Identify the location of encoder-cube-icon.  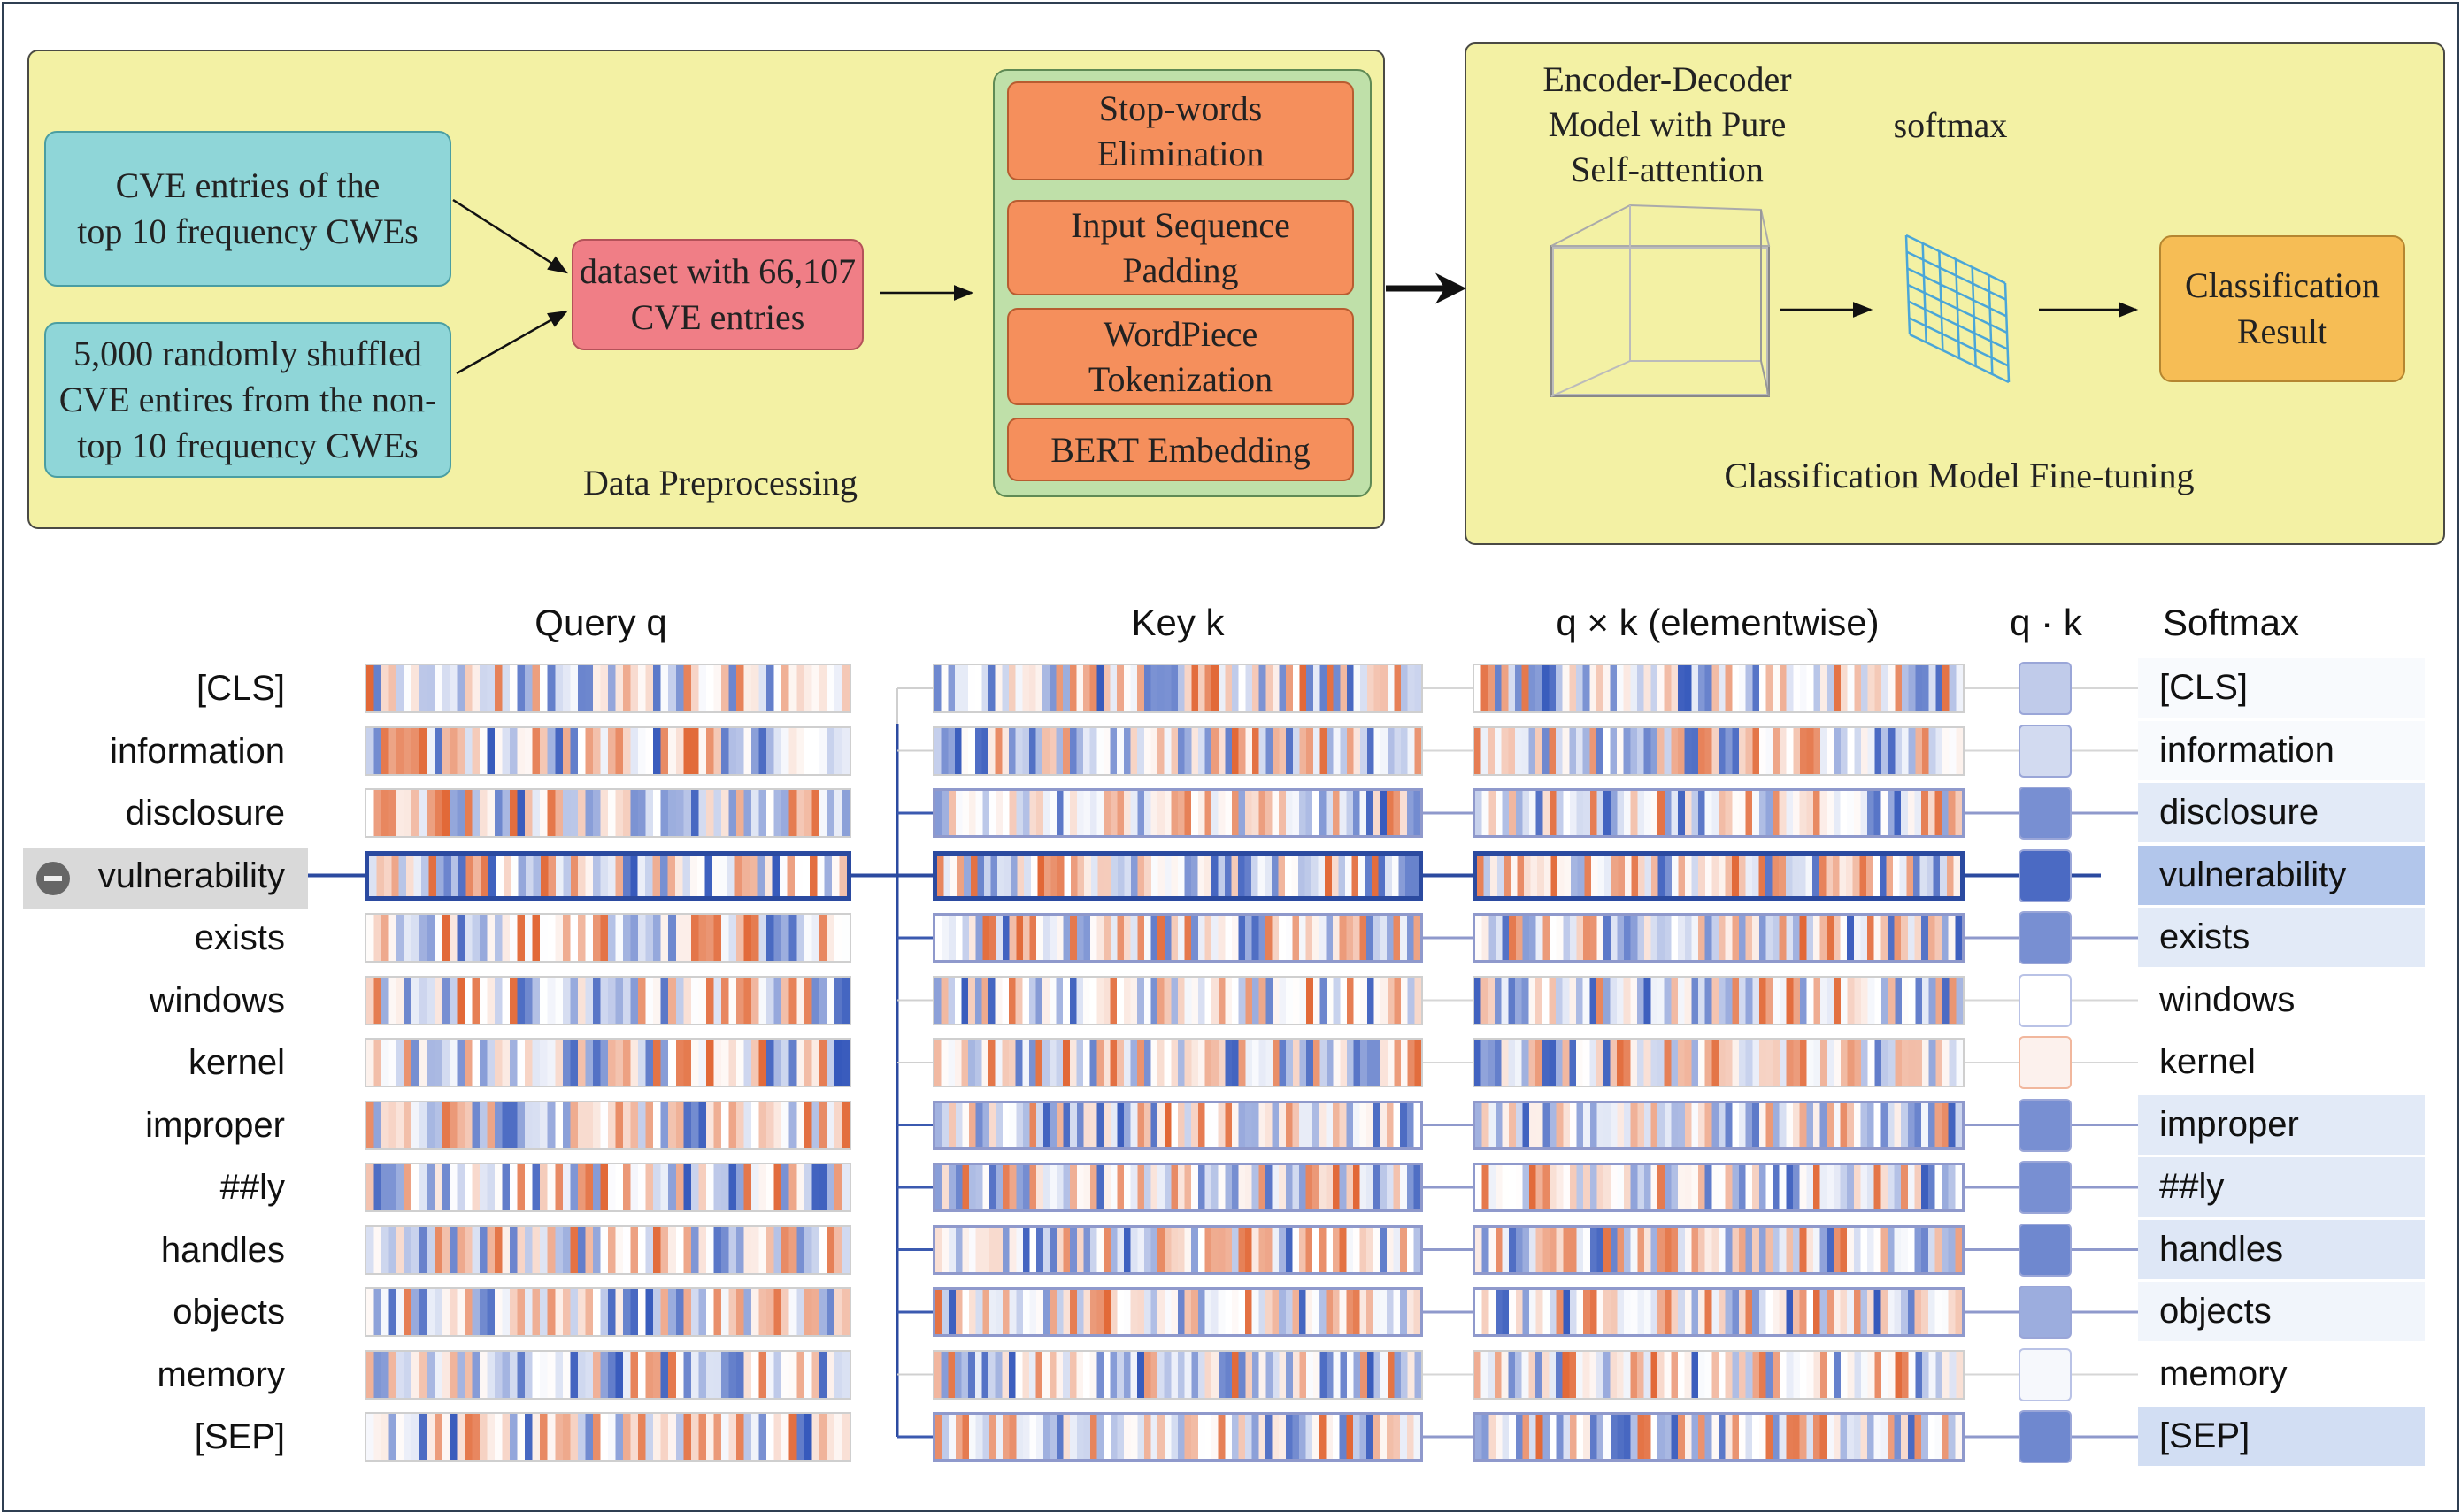
(1660, 300).